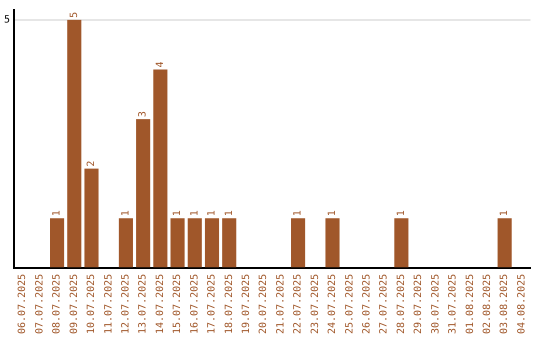  What do you see at coordinates (108, 304) in the screenshot?
I see `x-tick-label: 11.07.2025` at bounding box center [108, 304].